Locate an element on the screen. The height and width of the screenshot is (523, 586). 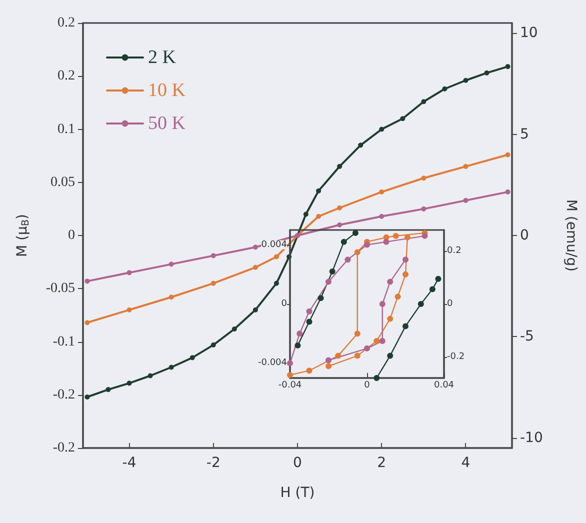
y-tick-label: 0.05 is located at coordinates (62, 182).